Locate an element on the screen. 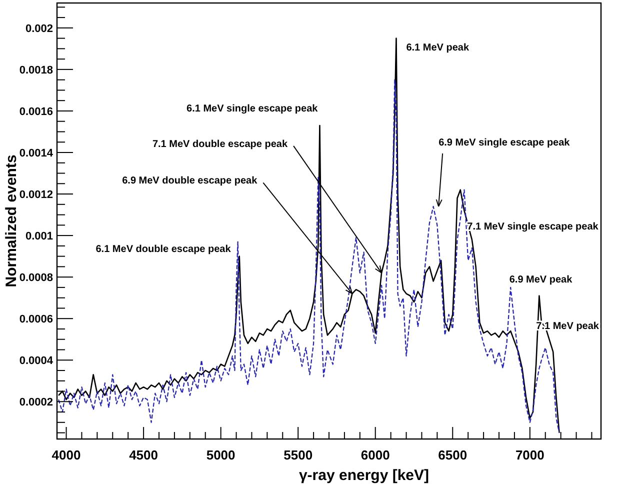 The image size is (631, 491). x-tick-label: 7000 is located at coordinates (529, 455).